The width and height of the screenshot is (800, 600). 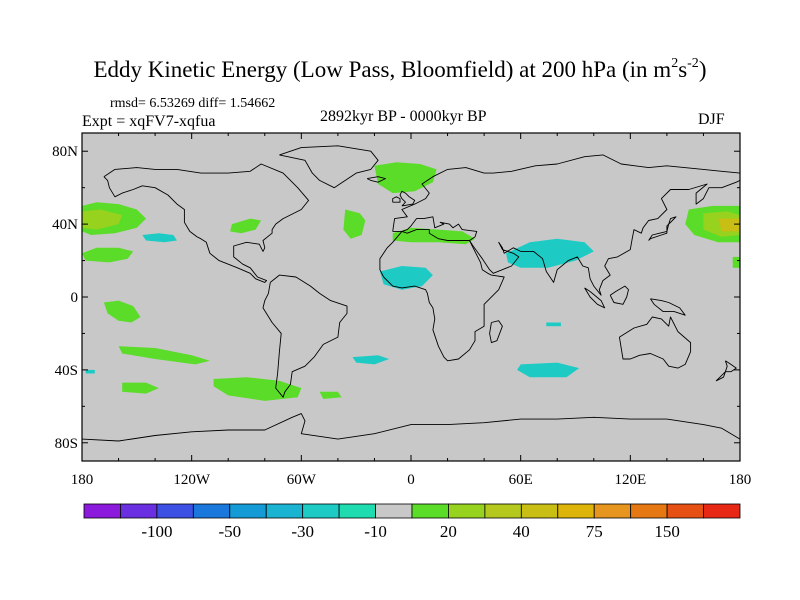 I want to click on title-unit-s: s, so click(x=683, y=69).